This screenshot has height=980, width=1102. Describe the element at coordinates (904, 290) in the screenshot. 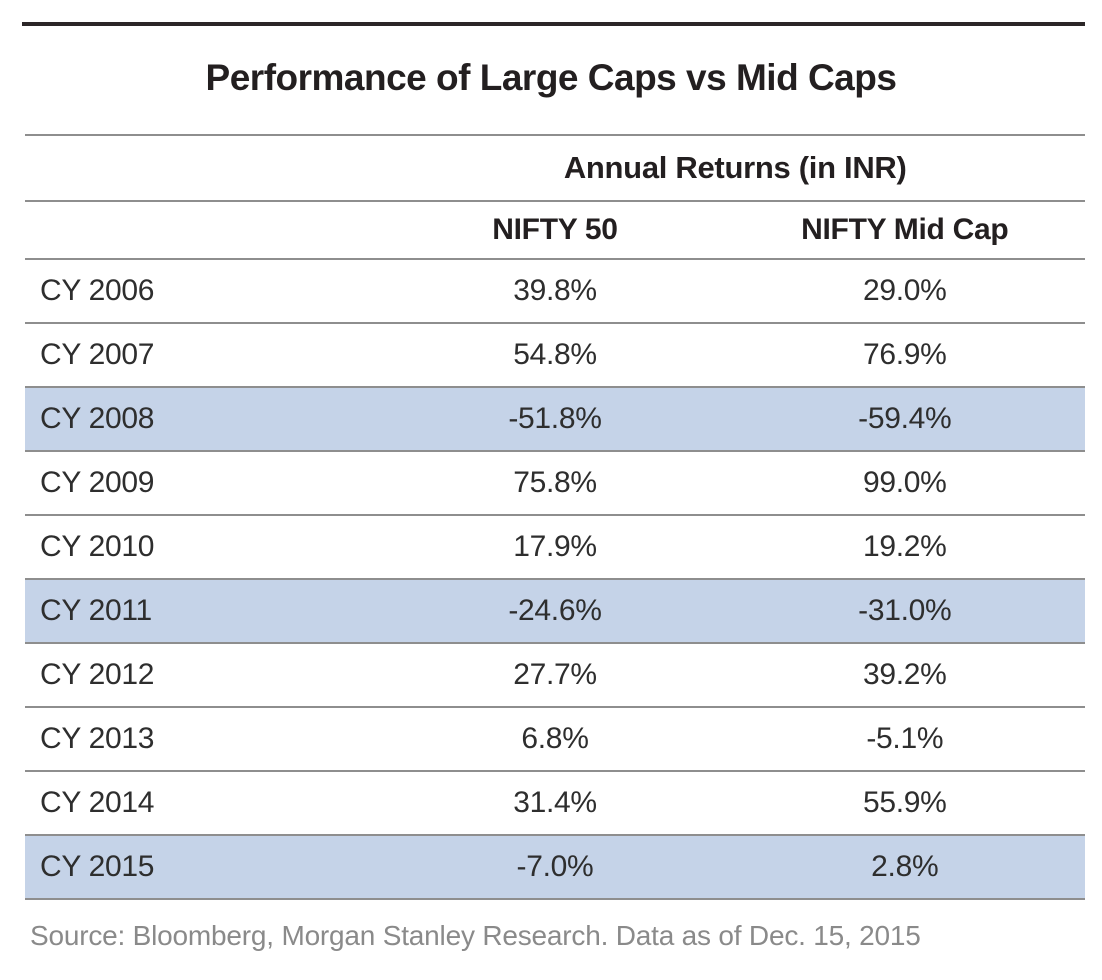

I see `midcap-cell: 29.0%` at that location.